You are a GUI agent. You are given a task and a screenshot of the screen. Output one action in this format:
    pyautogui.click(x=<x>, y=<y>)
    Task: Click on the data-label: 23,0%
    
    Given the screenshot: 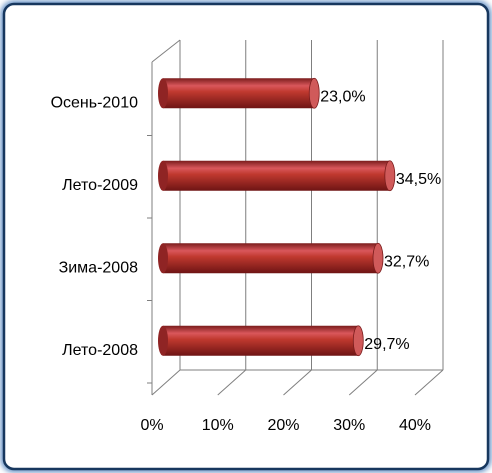 What is the action you would take?
    pyautogui.click(x=342, y=96)
    